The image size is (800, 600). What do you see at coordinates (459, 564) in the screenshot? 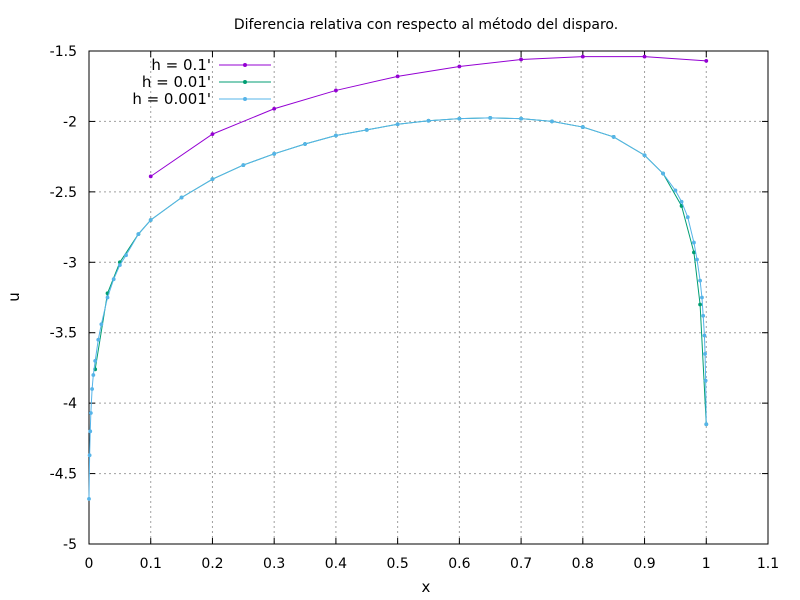
I see `x-tick-label: 0.6` at bounding box center [459, 564].